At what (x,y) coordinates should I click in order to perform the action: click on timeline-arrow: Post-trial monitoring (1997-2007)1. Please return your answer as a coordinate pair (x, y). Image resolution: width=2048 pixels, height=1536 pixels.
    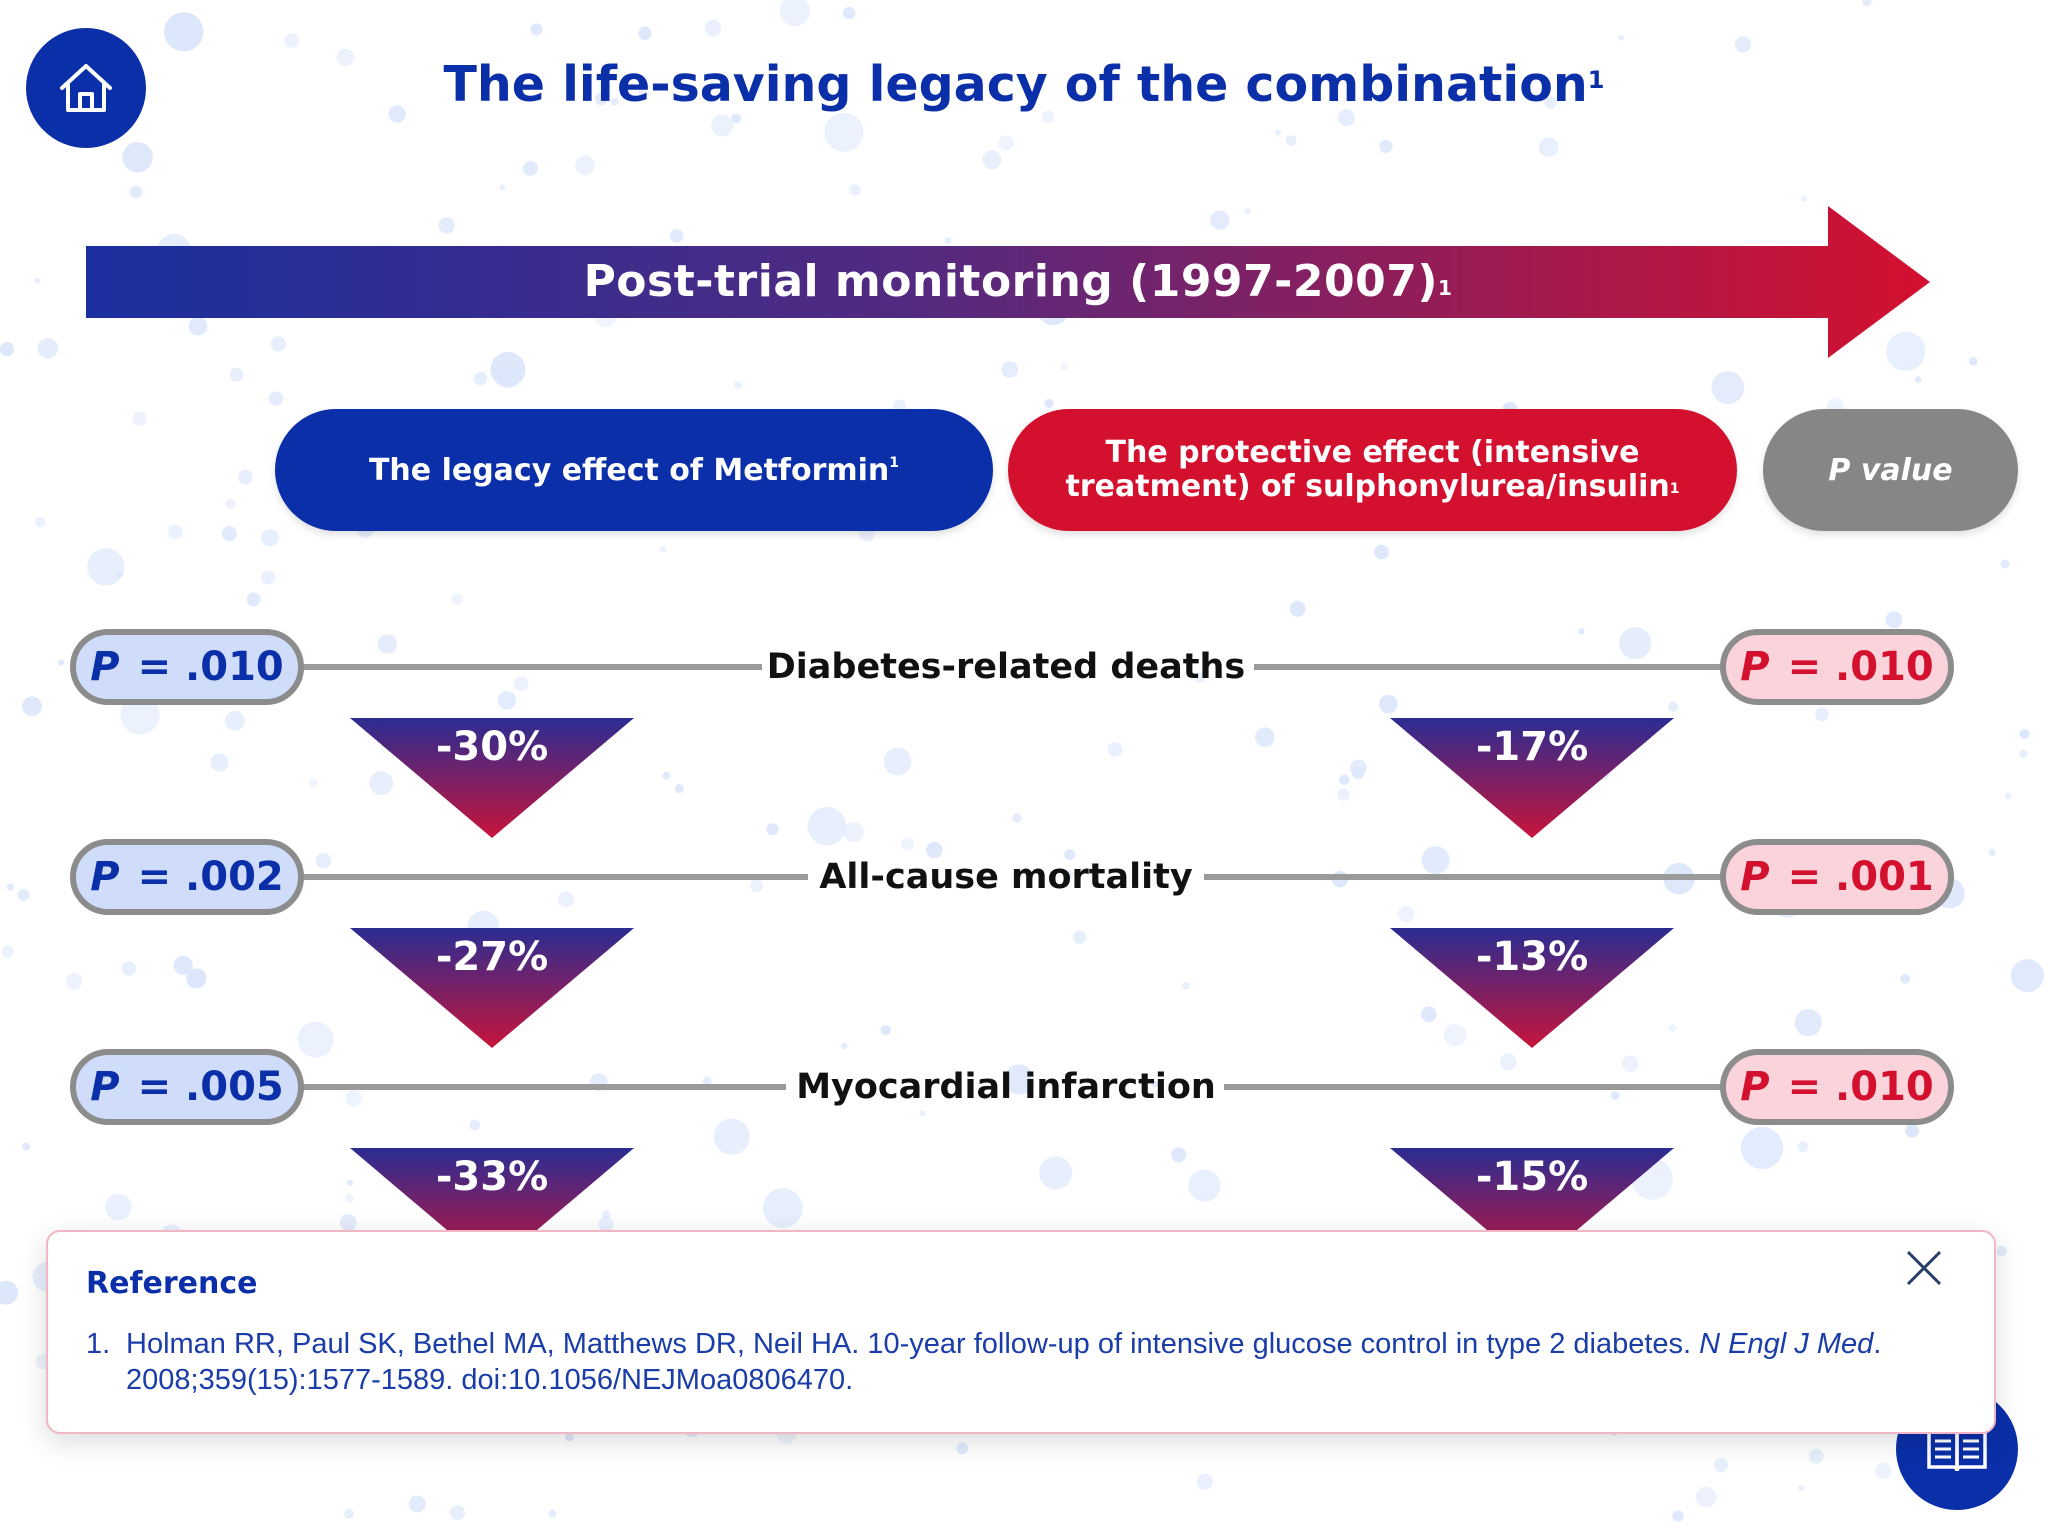
    Looking at the image, I should click on (1008, 282).